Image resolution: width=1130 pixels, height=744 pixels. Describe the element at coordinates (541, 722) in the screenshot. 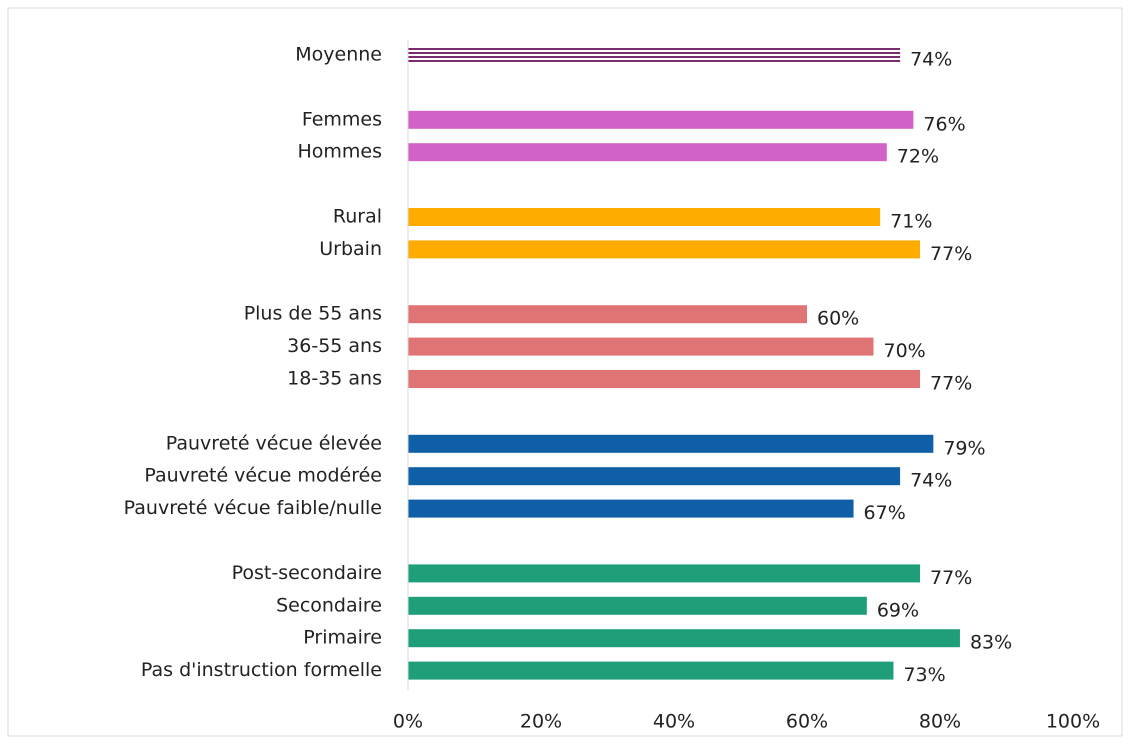

I see `x-tick-label: 20%` at that location.